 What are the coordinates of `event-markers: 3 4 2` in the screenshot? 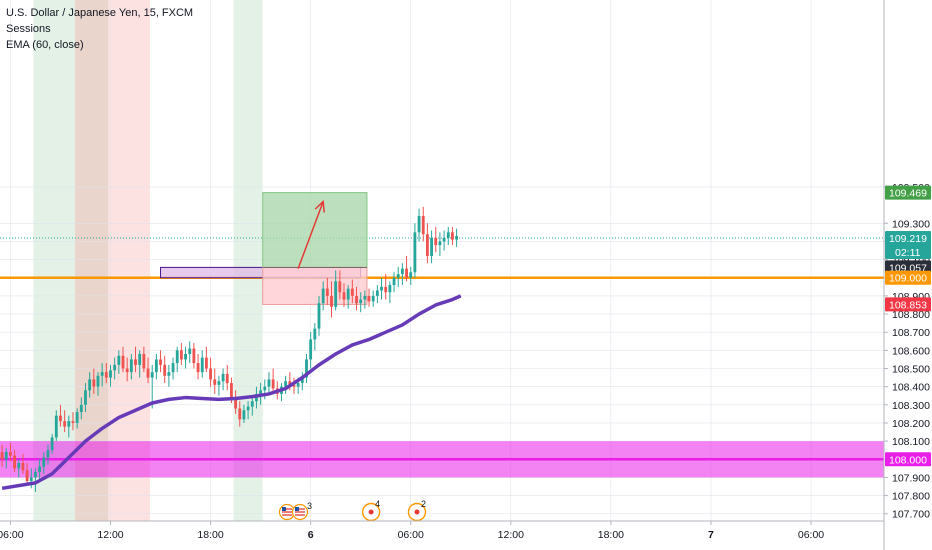 It's located at (352, 510).